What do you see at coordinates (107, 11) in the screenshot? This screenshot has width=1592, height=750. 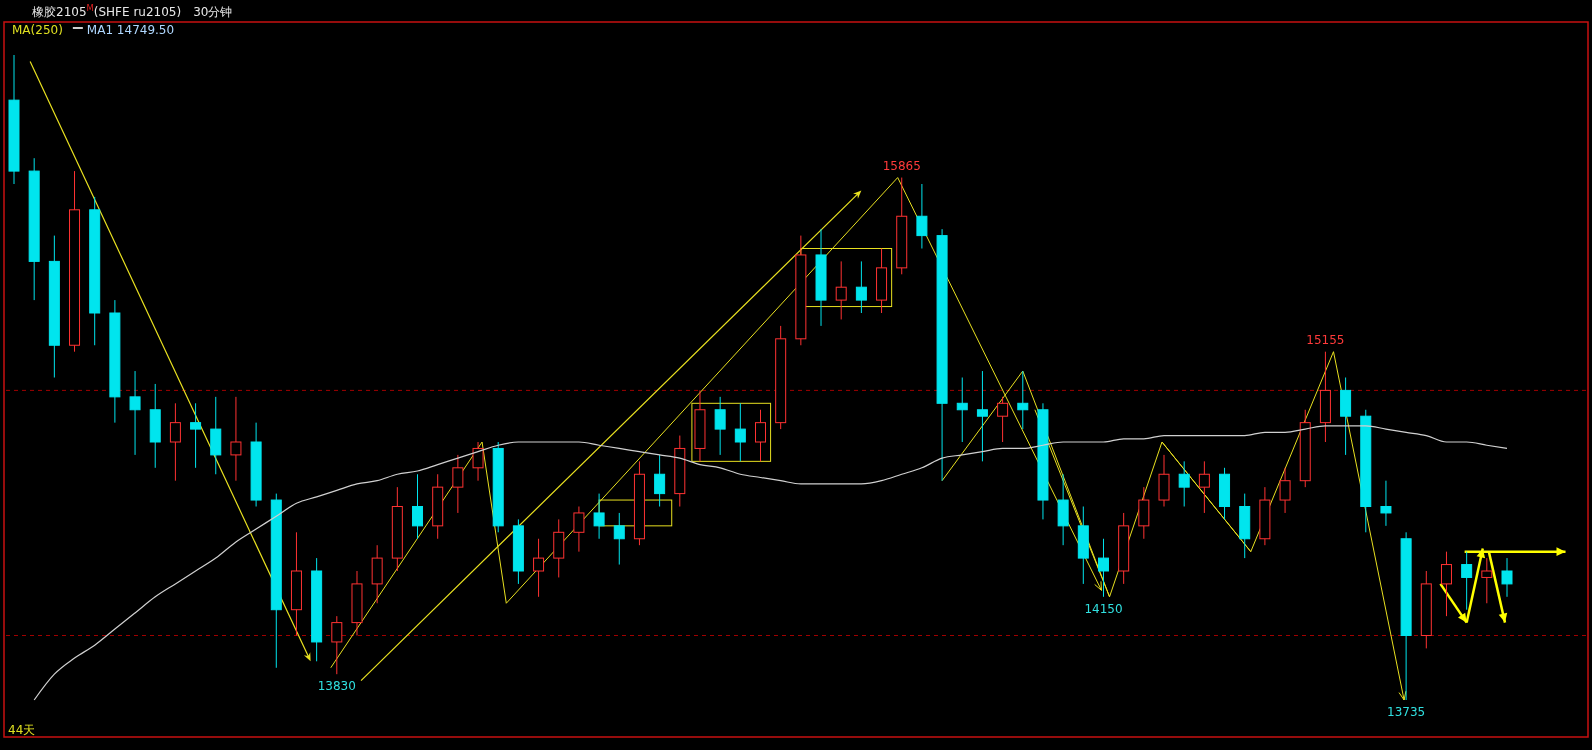 I see `chart-title: 橡胶2105$^{M}$(SHFE ru2105)` at bounding box center [107, 11].